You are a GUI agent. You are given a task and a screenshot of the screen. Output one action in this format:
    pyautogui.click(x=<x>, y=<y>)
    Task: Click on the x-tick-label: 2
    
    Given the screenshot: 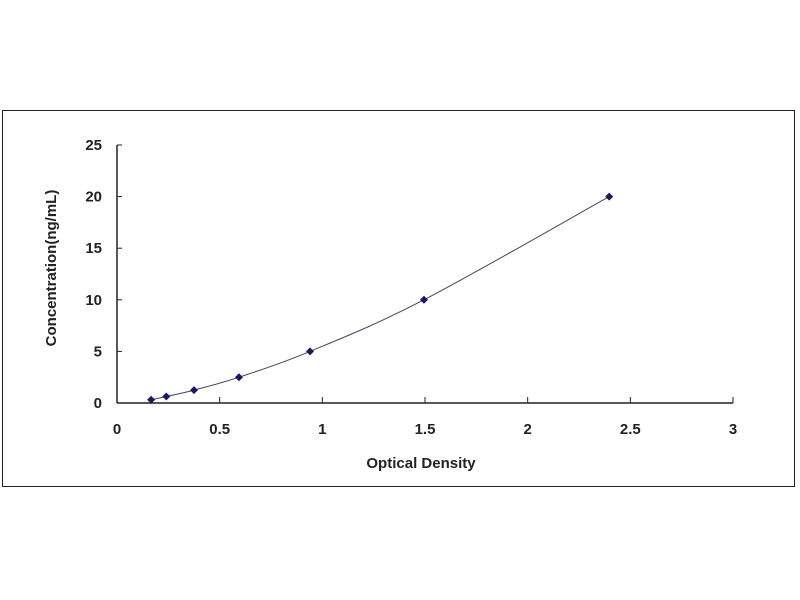 What is the action you would take?
    pyautogui.click(x=527, y=429)
    